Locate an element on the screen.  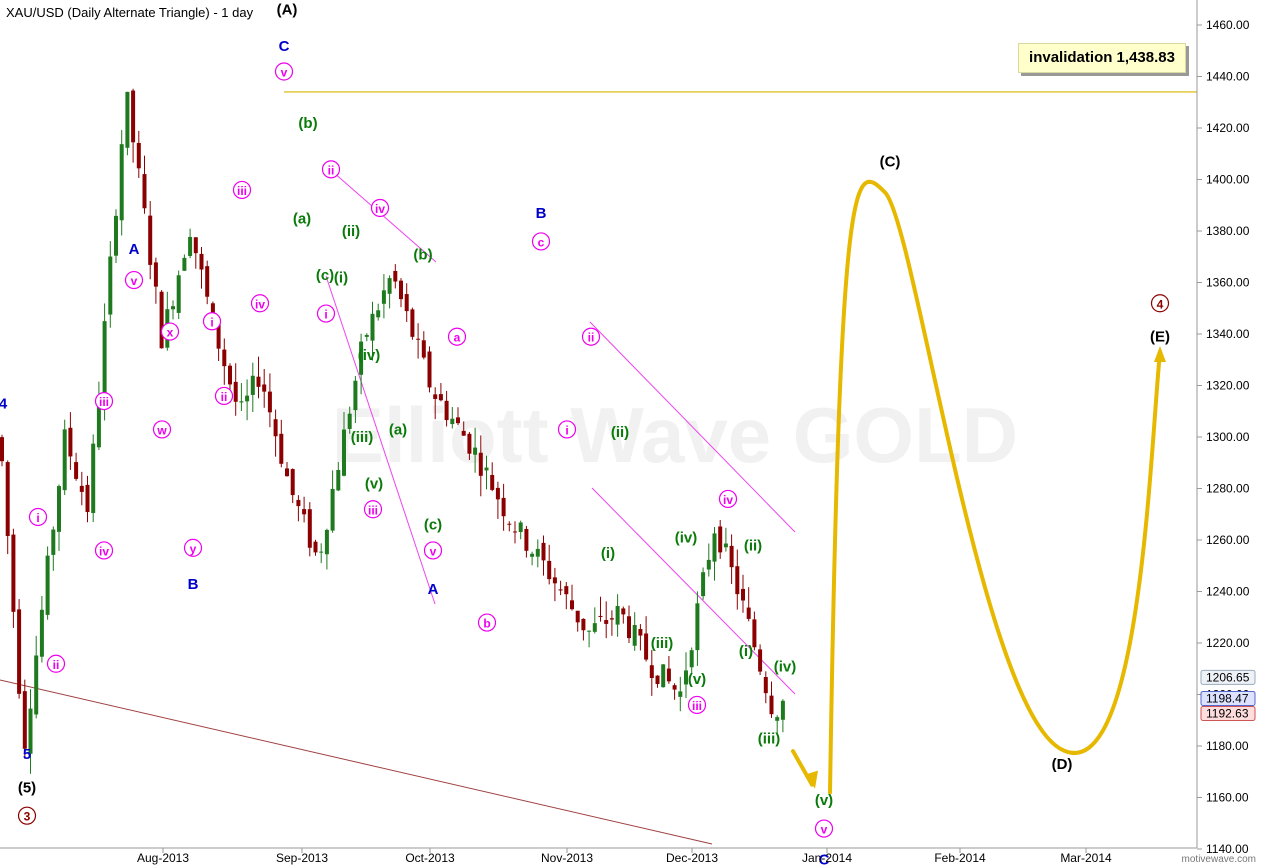
wave-label: (C) is located at coordinates (890, 162).